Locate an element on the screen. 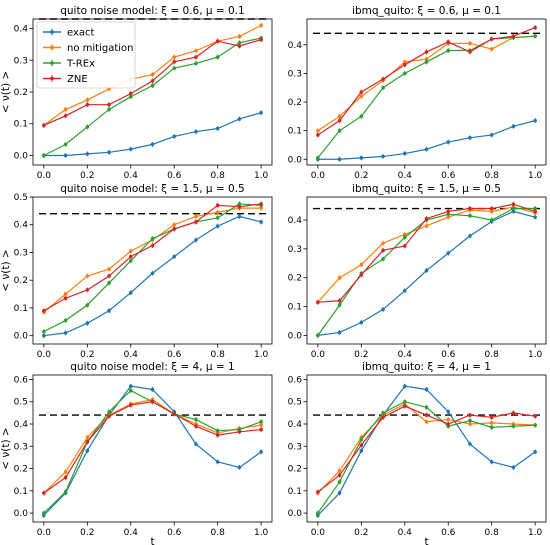  x-tick-label: 0.4 is located at coordinates (131, 533).